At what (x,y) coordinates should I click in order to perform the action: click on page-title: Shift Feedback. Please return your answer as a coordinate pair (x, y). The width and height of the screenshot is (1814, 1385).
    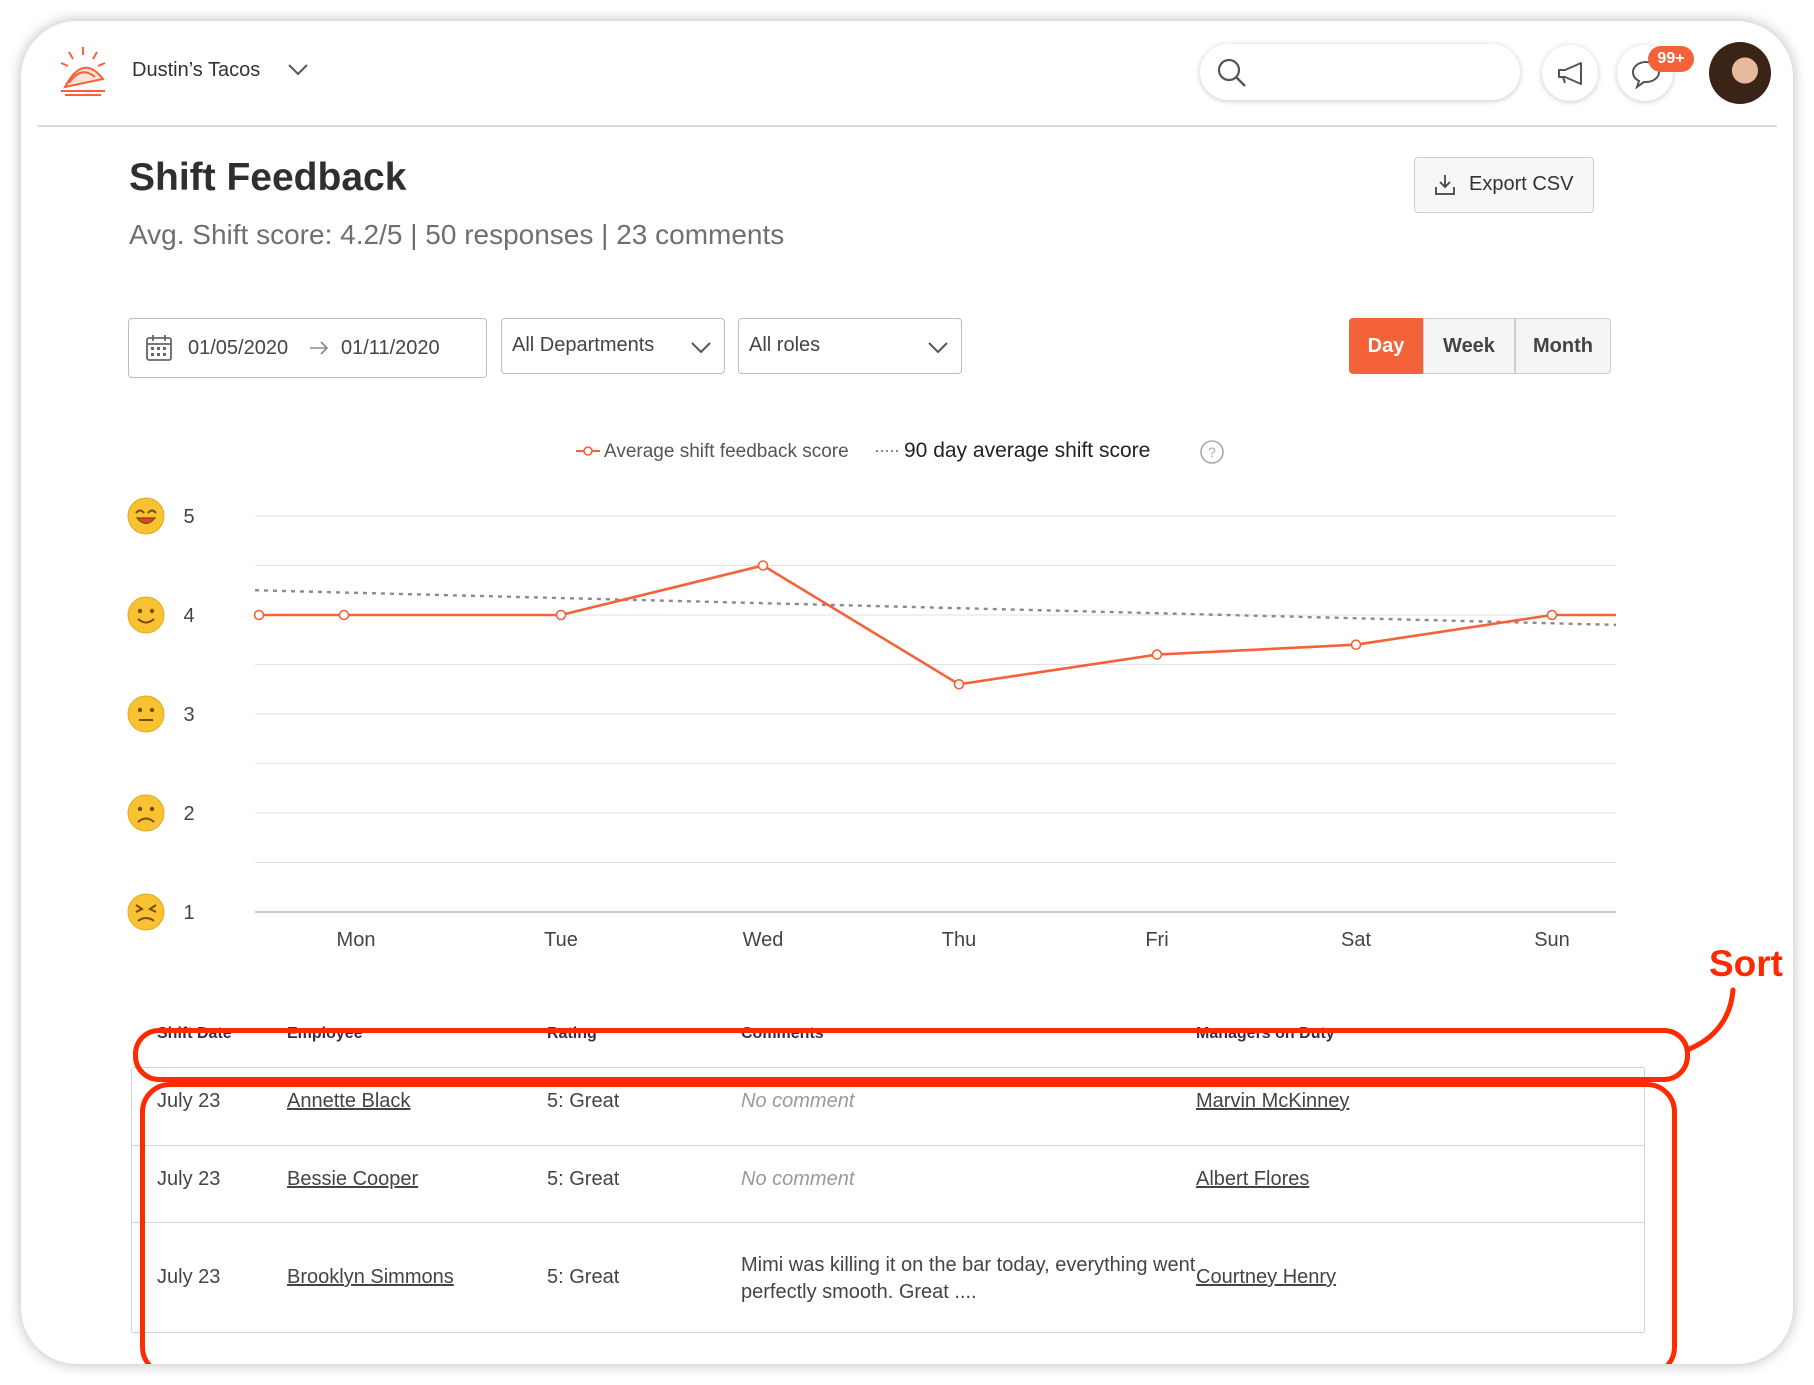
    Looking at the image, I should click on (268, 177).